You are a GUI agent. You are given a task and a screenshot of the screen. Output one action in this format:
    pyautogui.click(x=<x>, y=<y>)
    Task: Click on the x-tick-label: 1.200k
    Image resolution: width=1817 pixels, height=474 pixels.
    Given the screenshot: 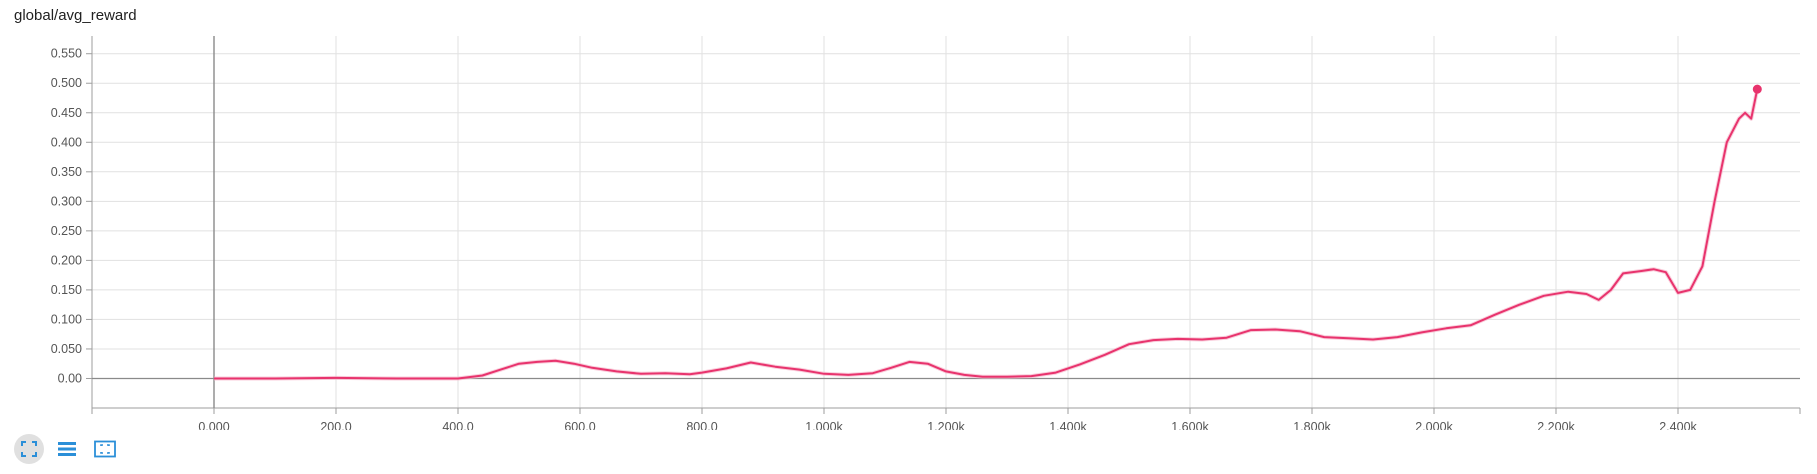 What is the action you would take?
    pyautogui.click(x=946, y=425)
    